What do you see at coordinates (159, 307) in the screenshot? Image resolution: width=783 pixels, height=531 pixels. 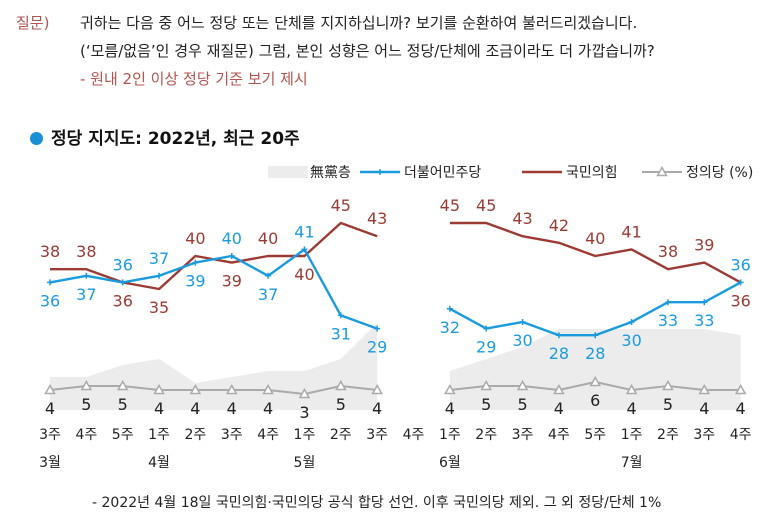 I see `ppp-data-label: 35` at bounding box center [159, 307].